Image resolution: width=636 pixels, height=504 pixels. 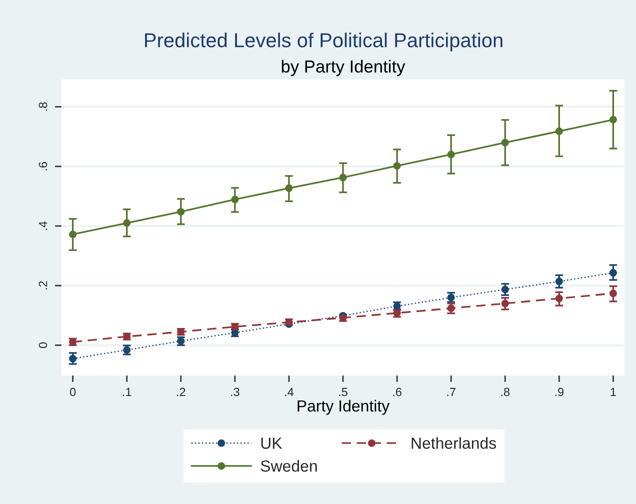 I want to click on x-axis-title: Party Identity, so click(x=344, y=407).